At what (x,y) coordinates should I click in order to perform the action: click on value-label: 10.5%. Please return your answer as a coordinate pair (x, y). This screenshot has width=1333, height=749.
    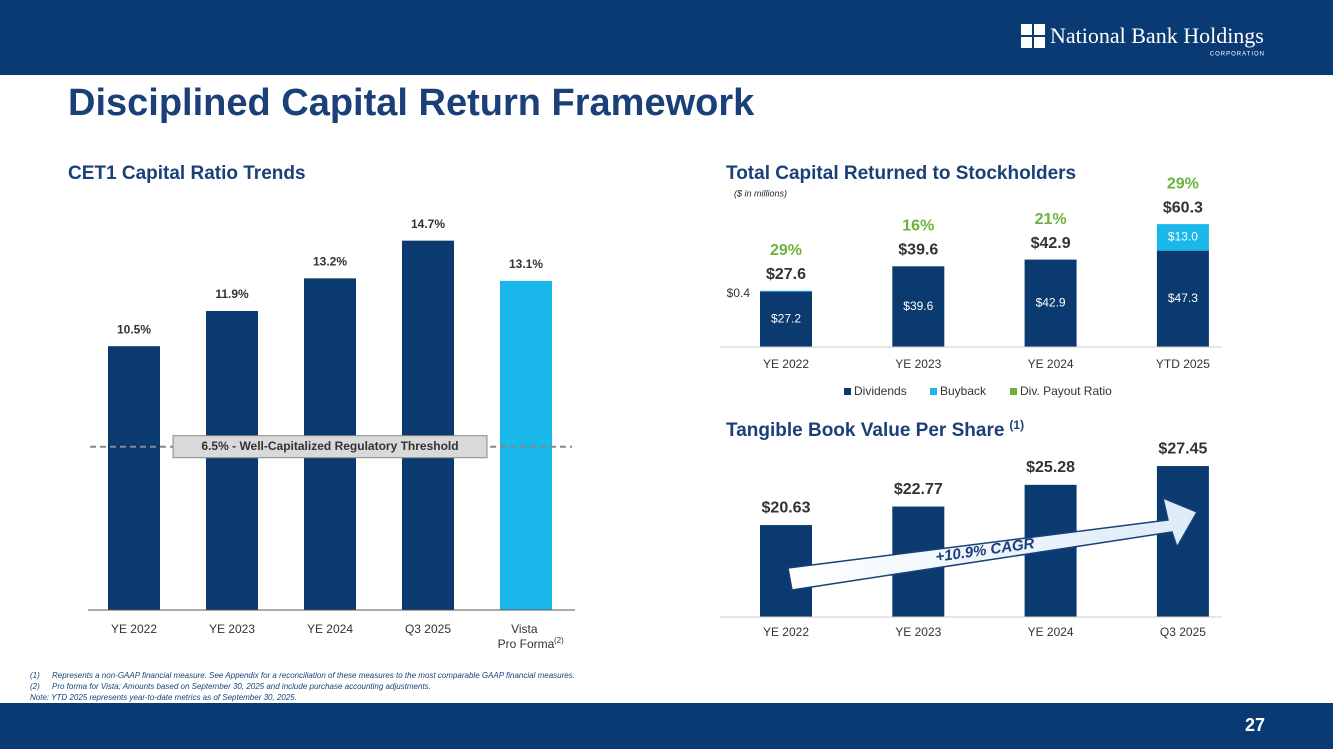
    Looking at the image, I should click on (134, 329).